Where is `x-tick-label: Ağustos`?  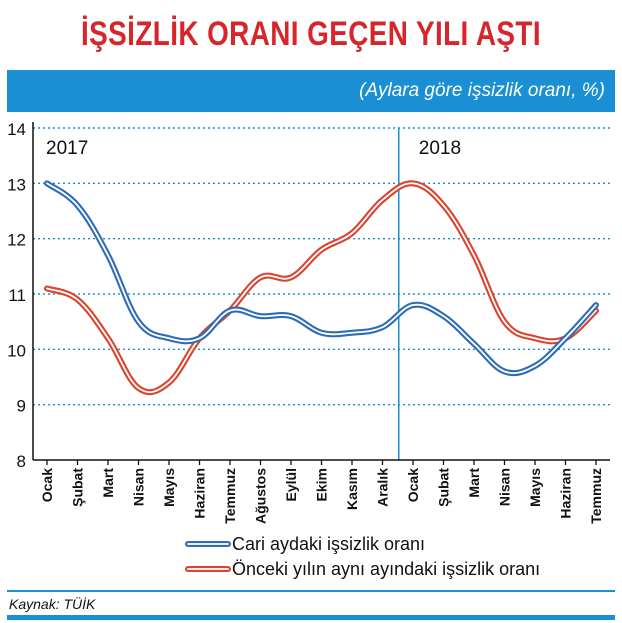
x-tick-label: Ağustos is located at coordinates (261, 496).